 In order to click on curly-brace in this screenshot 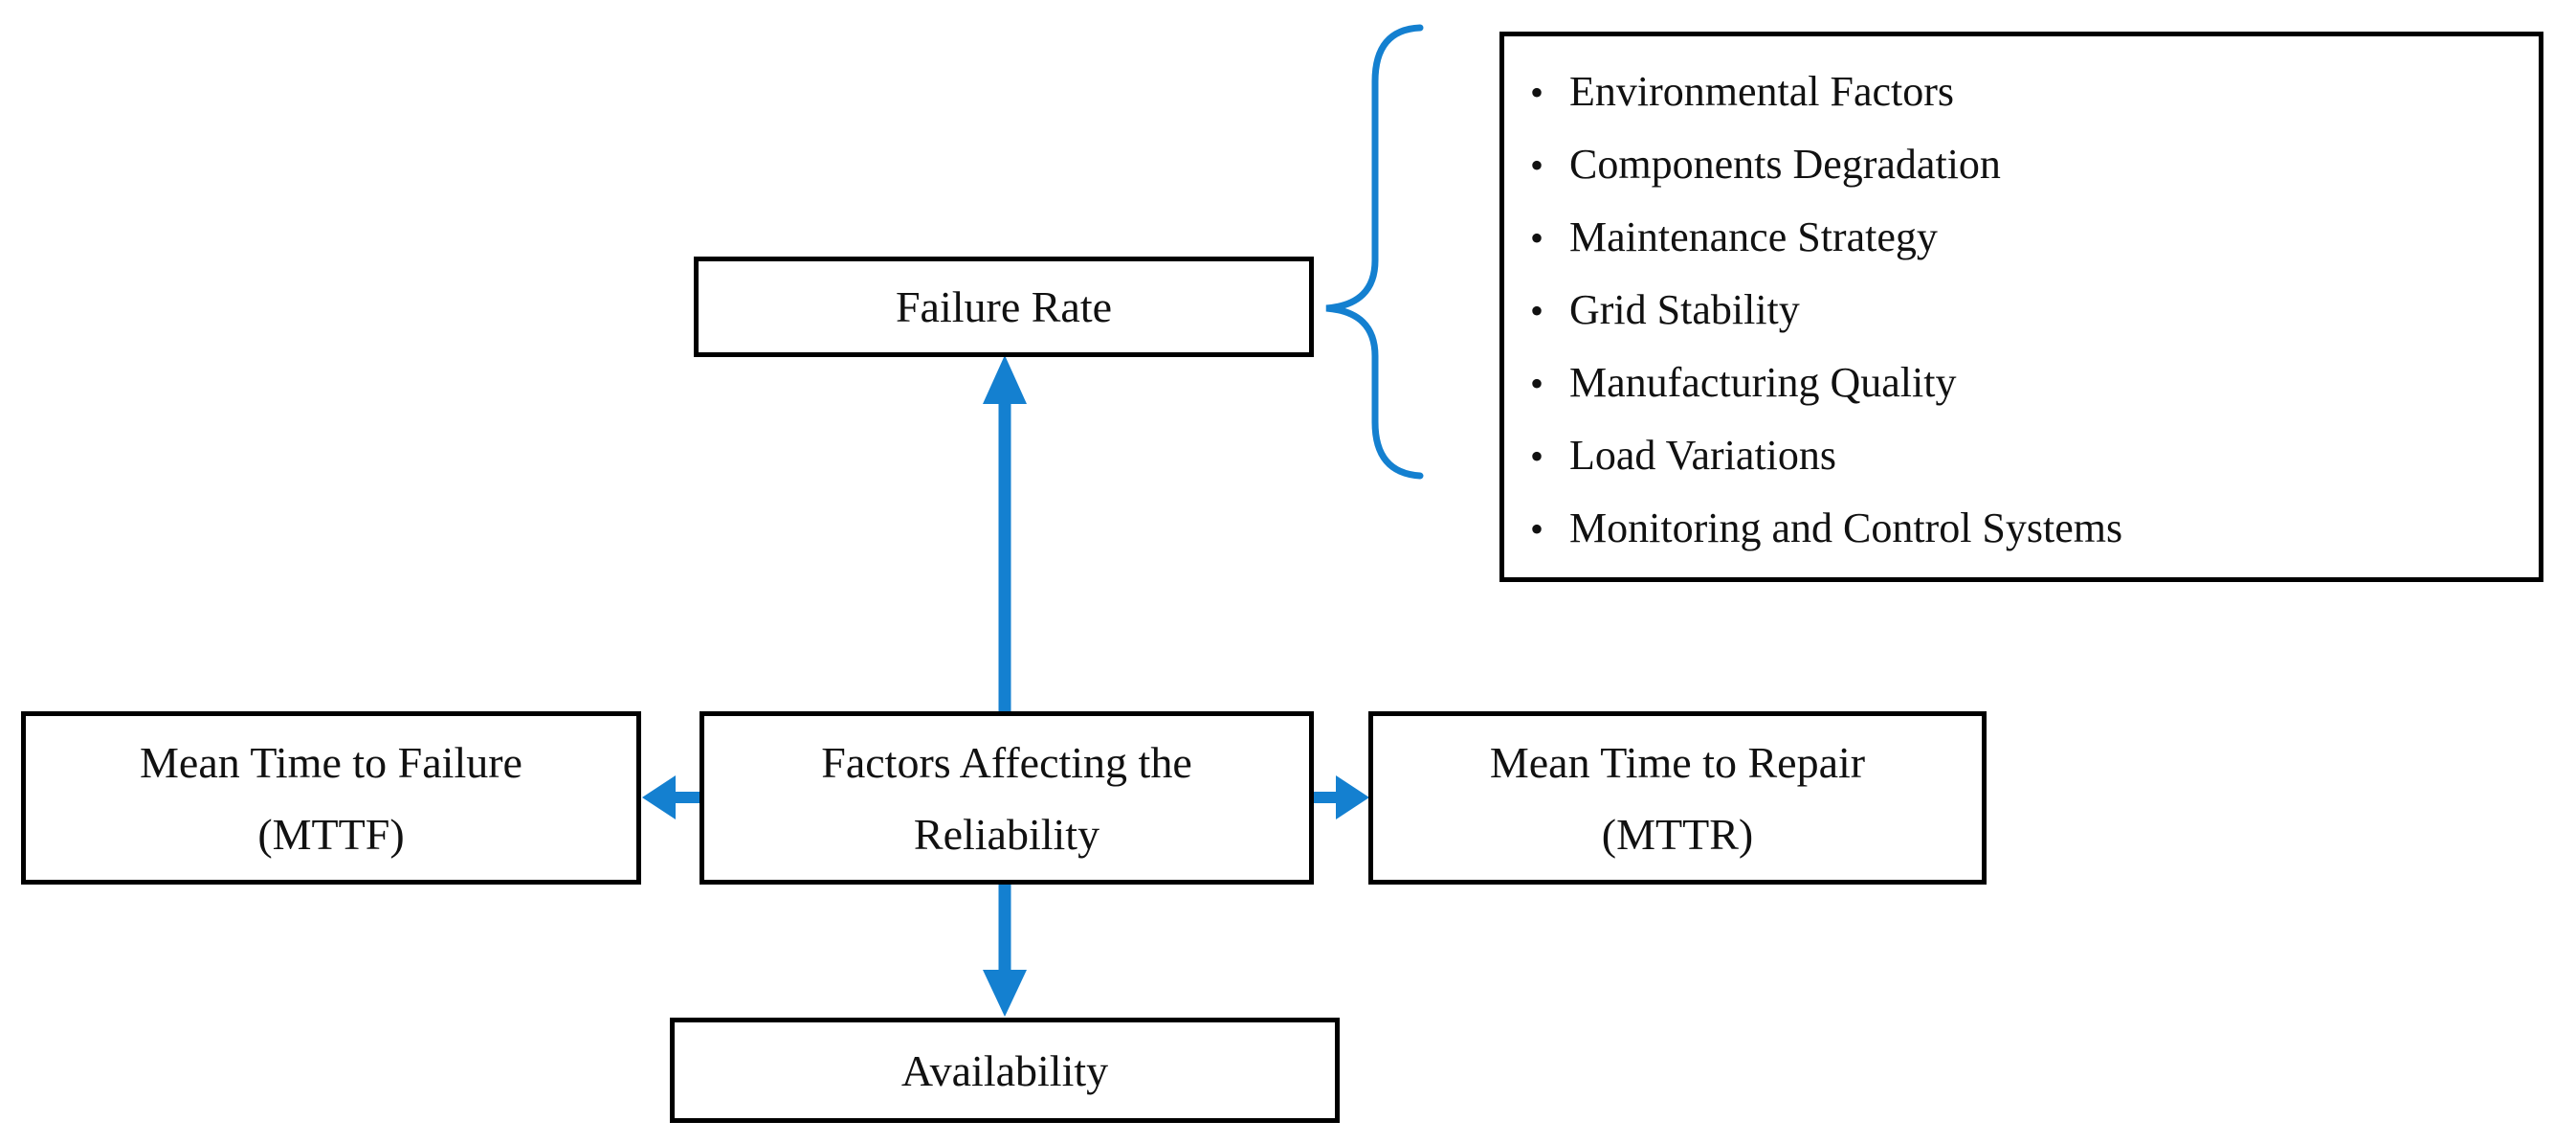, I will do `click(1374, 252)`.